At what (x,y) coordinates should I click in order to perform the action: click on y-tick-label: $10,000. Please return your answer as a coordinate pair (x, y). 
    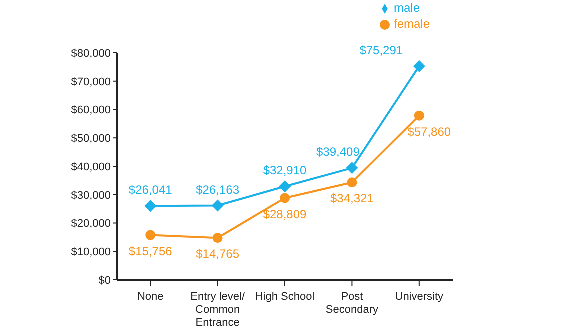
    Looking at the image, I should click on (91, 252).